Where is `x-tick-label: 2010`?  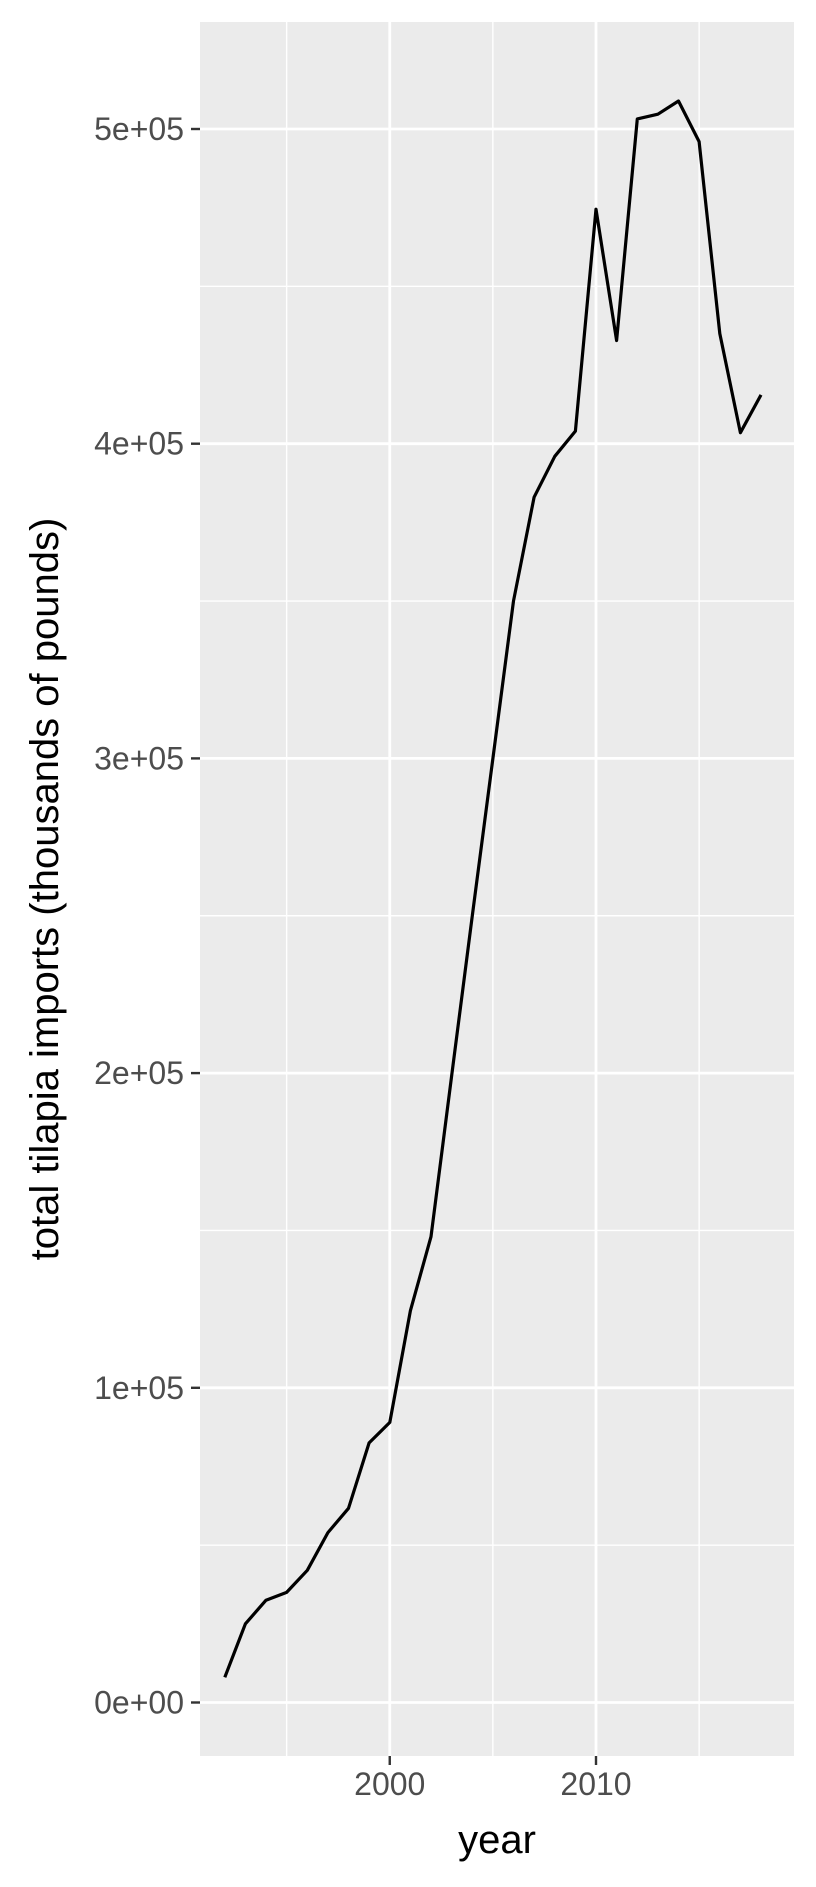
x-tick-label: 2010 is located at coordinates (595, 1784).